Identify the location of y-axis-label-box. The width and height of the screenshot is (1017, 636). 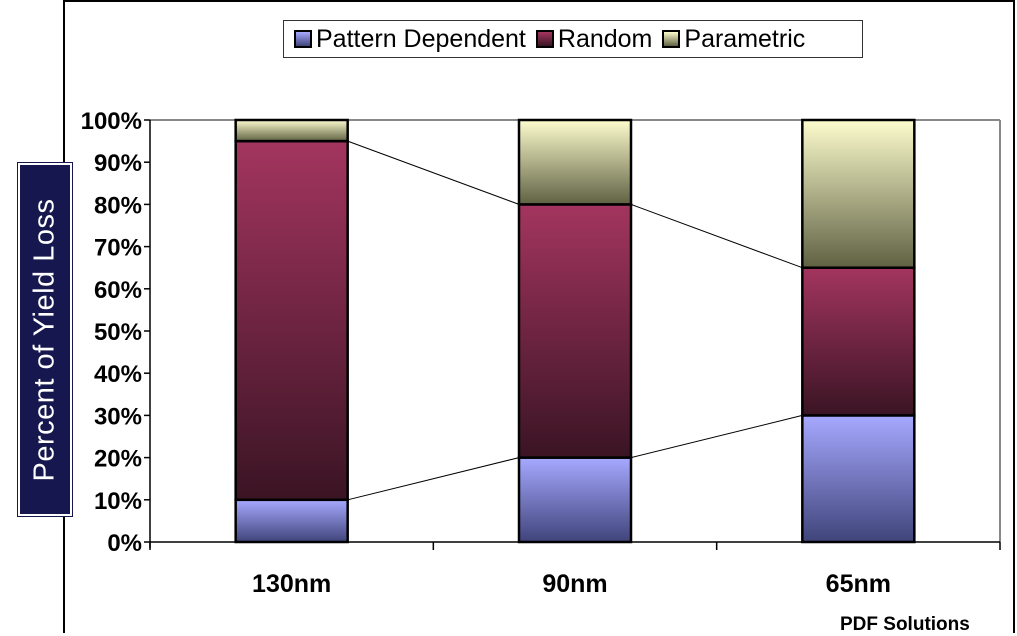
(45, 339).